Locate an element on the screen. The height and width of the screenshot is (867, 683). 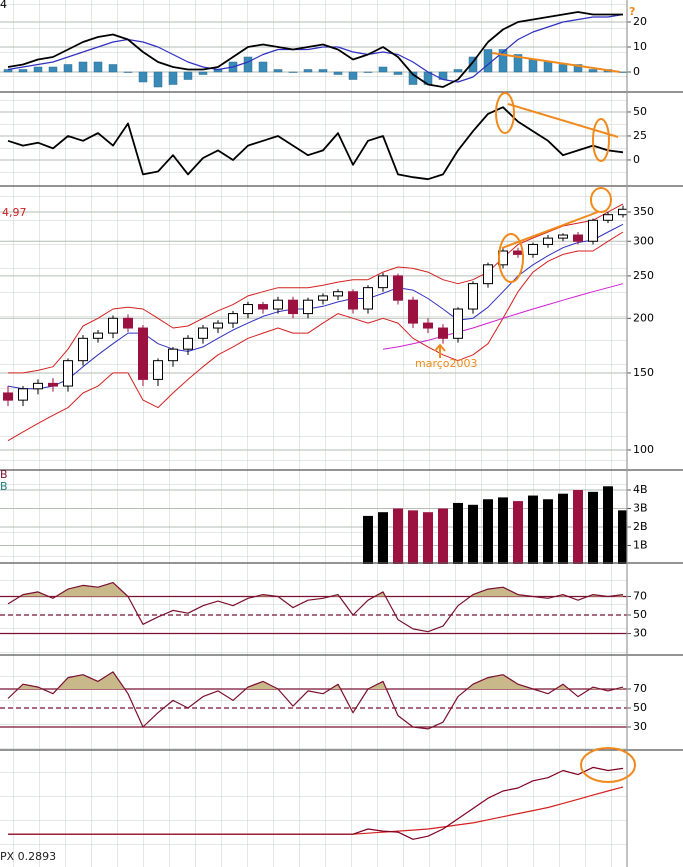
y-tick-label: 3B is located at coordinates (640, 508).